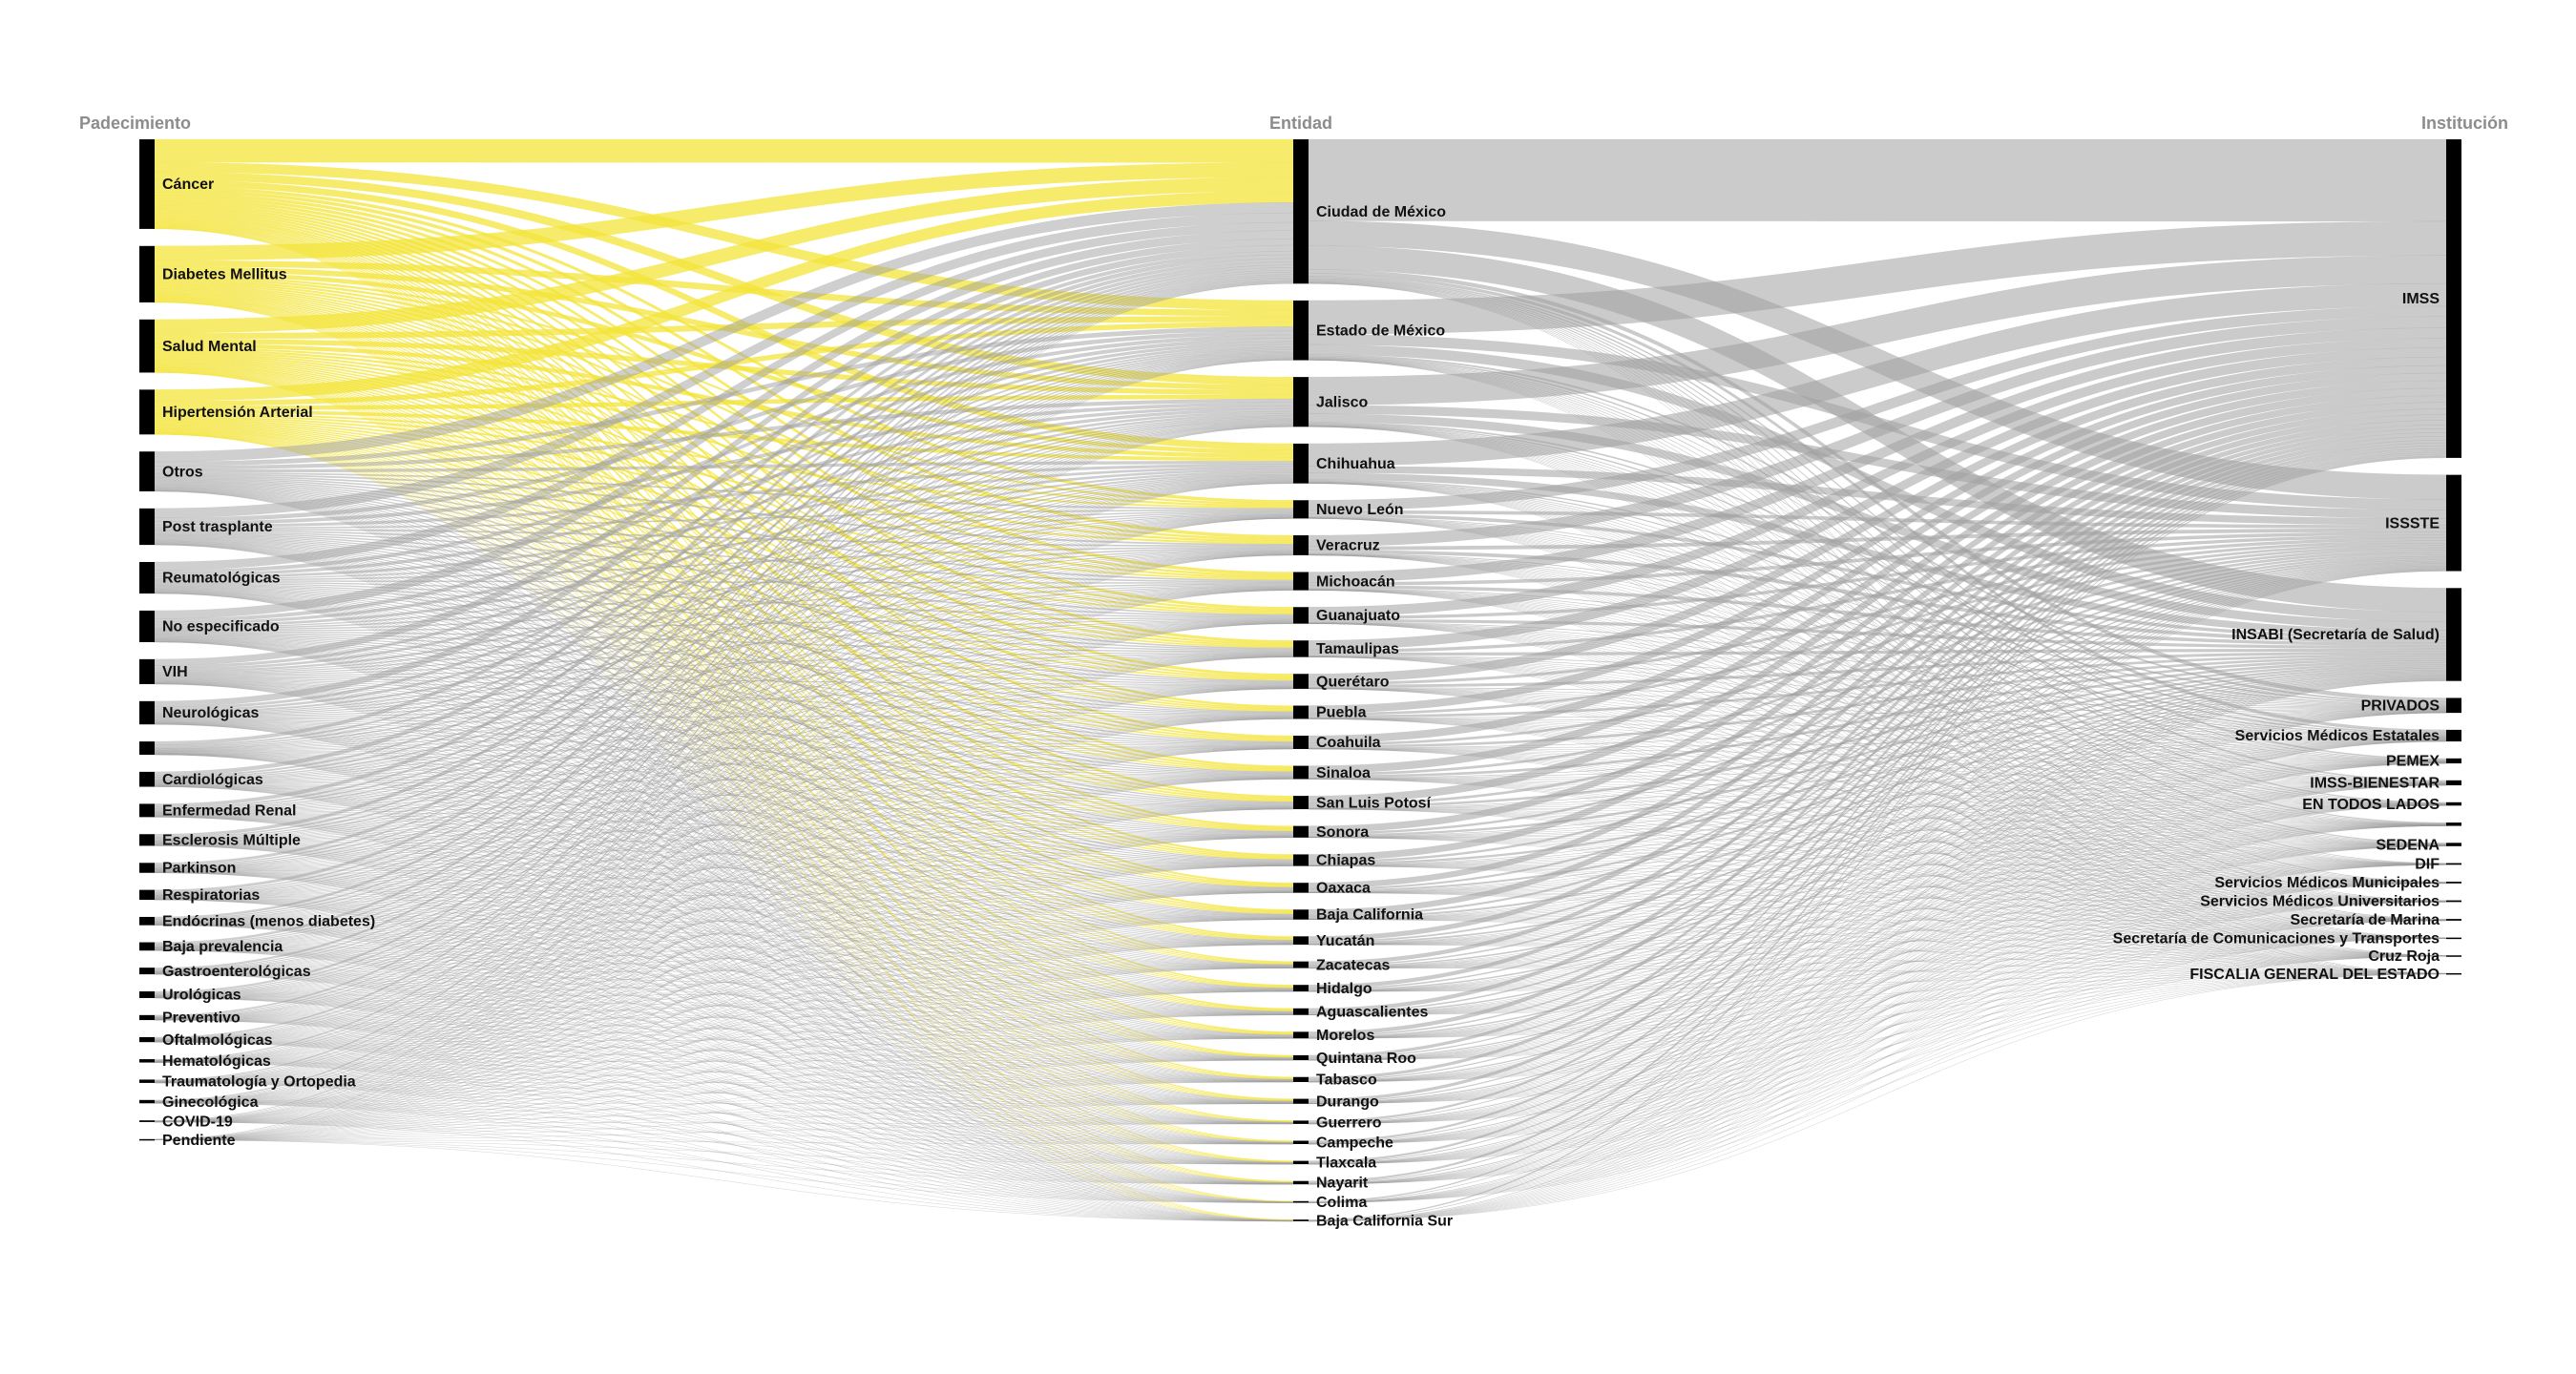 This screenshot has width=2576, height=1374. What do you see at coordinates (182, 472) in the screenshot?
I see `node-label: Otros` at bounding box center [182, 472].